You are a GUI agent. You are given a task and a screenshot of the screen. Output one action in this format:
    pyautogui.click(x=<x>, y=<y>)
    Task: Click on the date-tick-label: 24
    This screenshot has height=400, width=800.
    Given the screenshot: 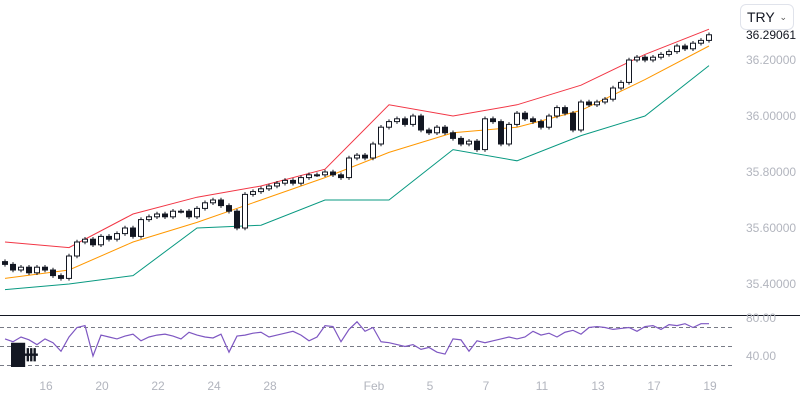 What is the action you would take?
    pyautogui.click(x=214, y=386)
    